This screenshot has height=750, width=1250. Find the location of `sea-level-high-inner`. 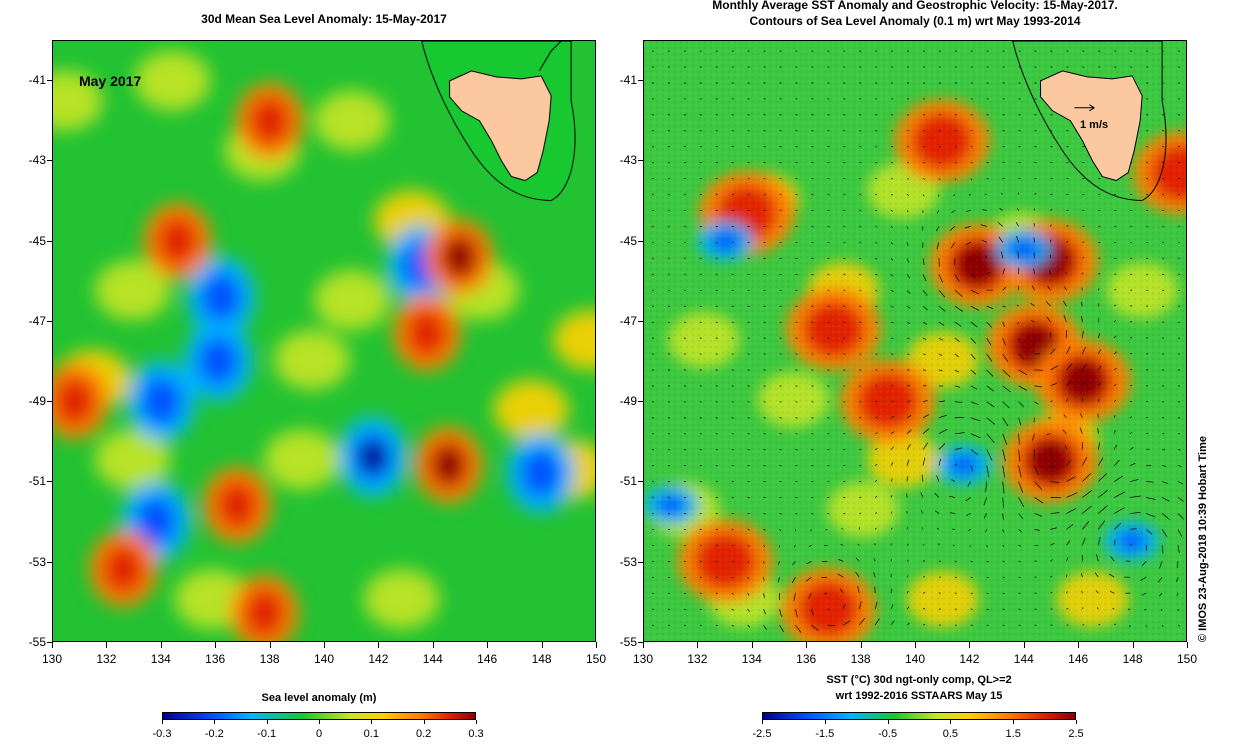

sea-level-high-inner is located at coordinates (123, 569).